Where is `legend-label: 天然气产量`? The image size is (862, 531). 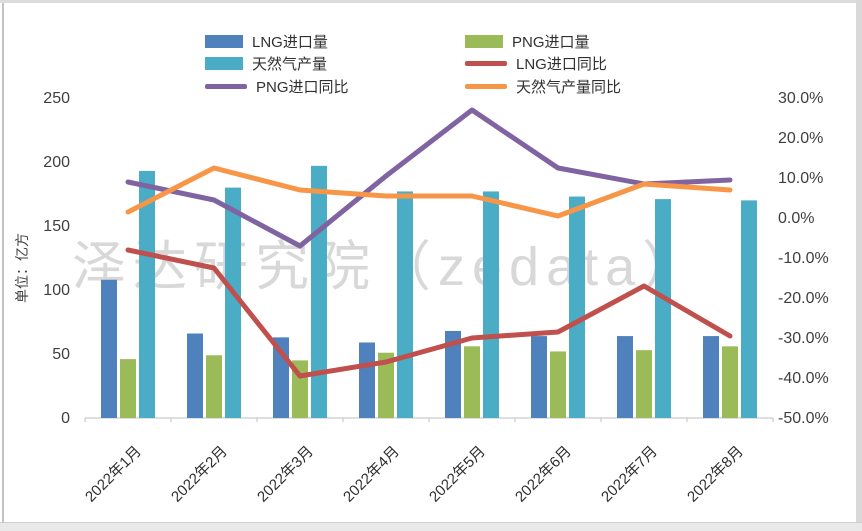 legend-label: 天然气产量 is located at coordinates (290, 64).